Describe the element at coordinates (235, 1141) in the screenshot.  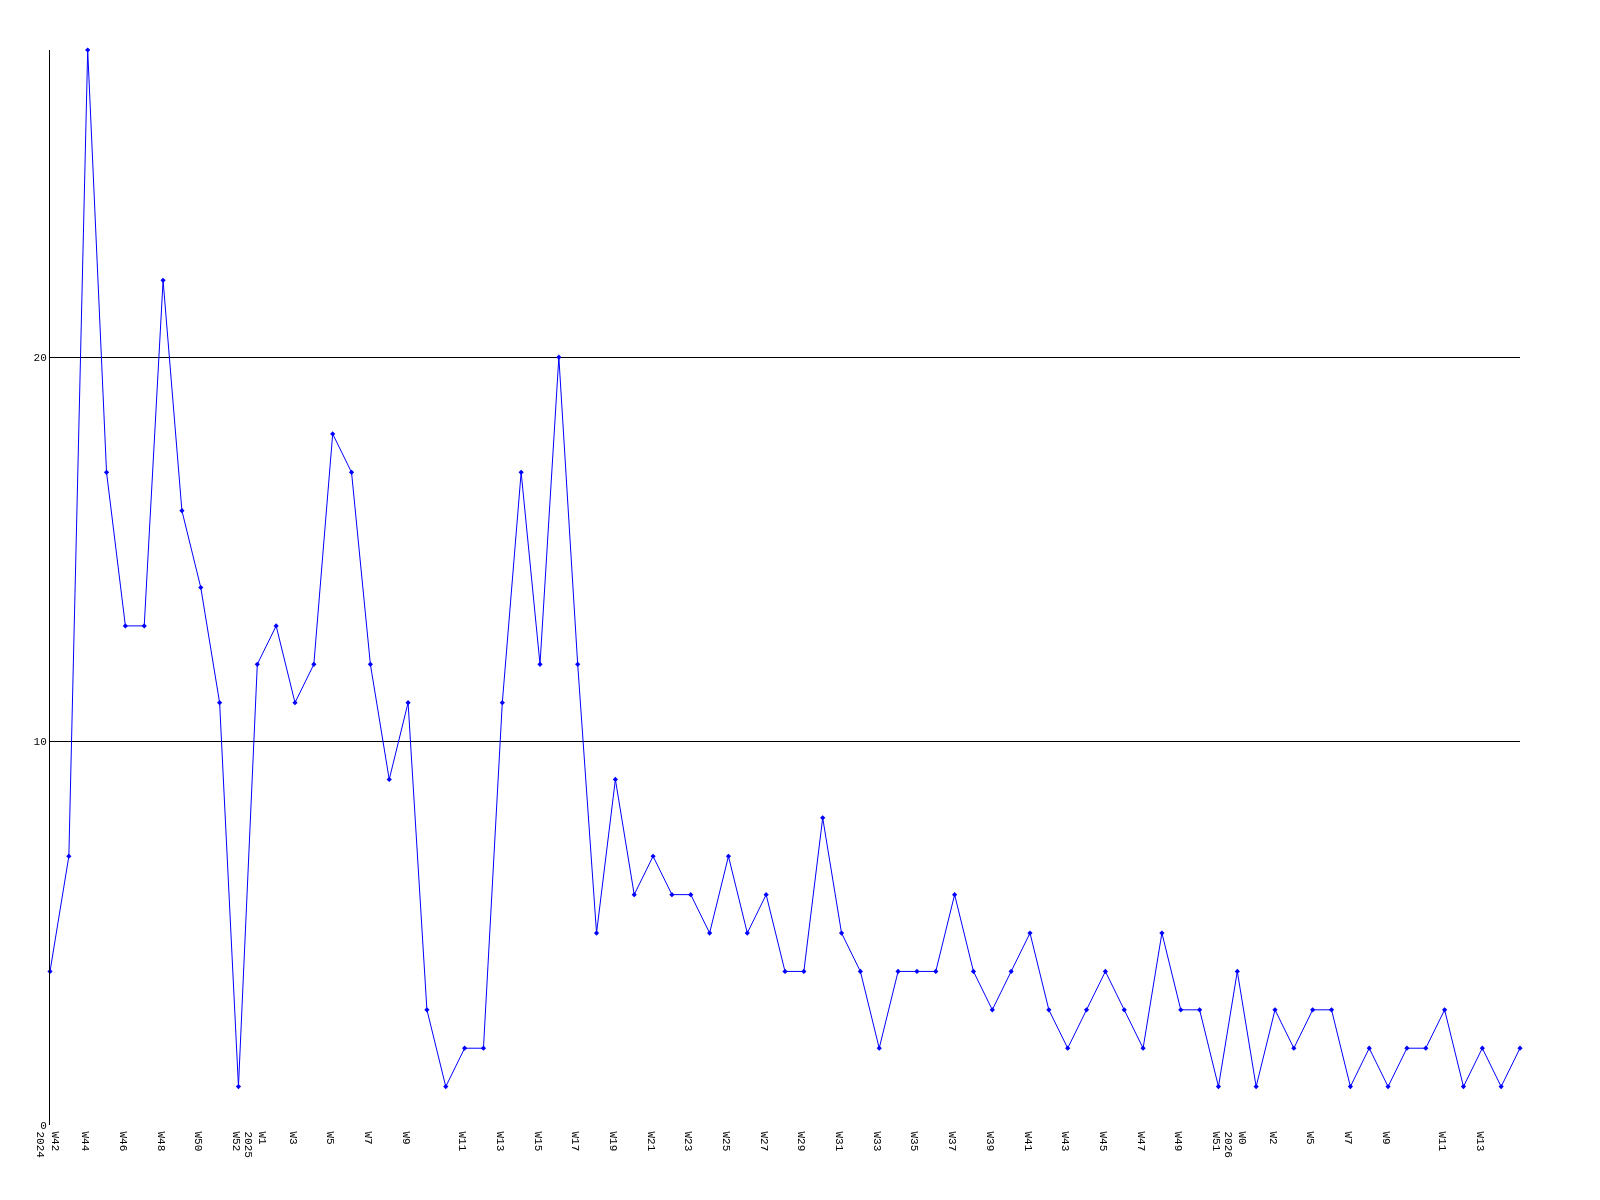
I see `x-tick-label: W52` at that location.